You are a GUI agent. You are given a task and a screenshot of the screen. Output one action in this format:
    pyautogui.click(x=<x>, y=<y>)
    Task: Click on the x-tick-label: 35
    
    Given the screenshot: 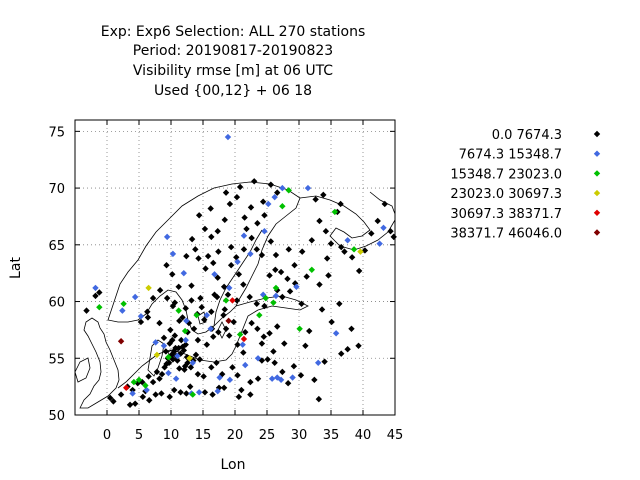 What is the action you would take?
    pyautogui.click(x=331, y=435)
    